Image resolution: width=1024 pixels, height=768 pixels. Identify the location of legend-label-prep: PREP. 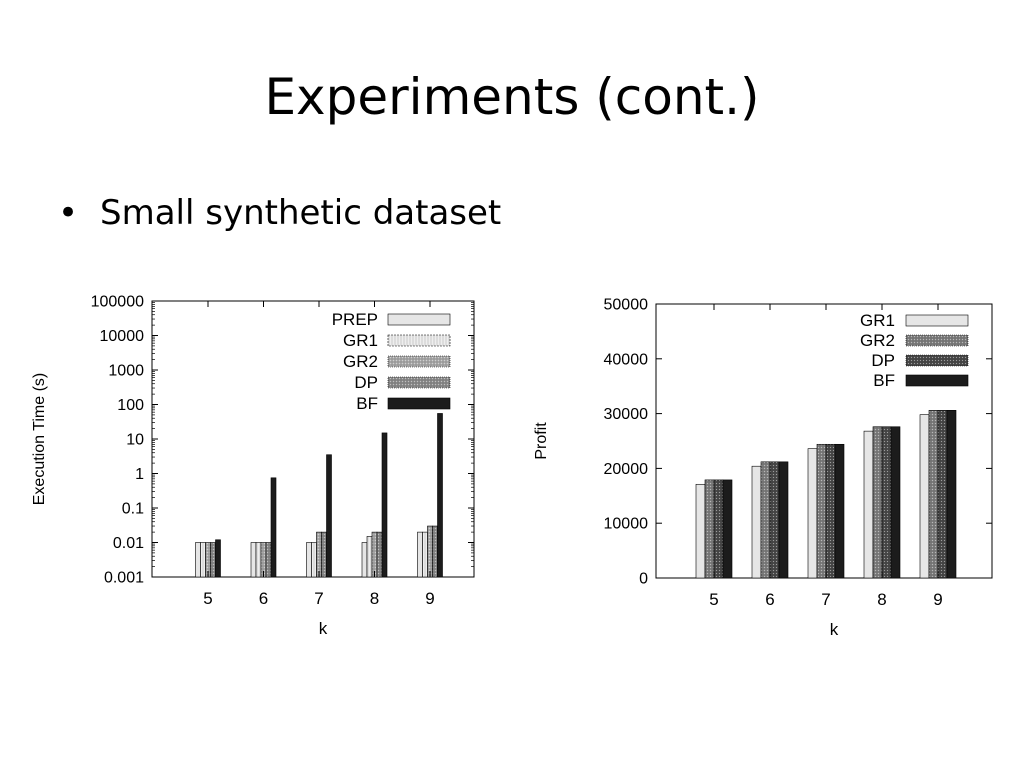
(355, 319).